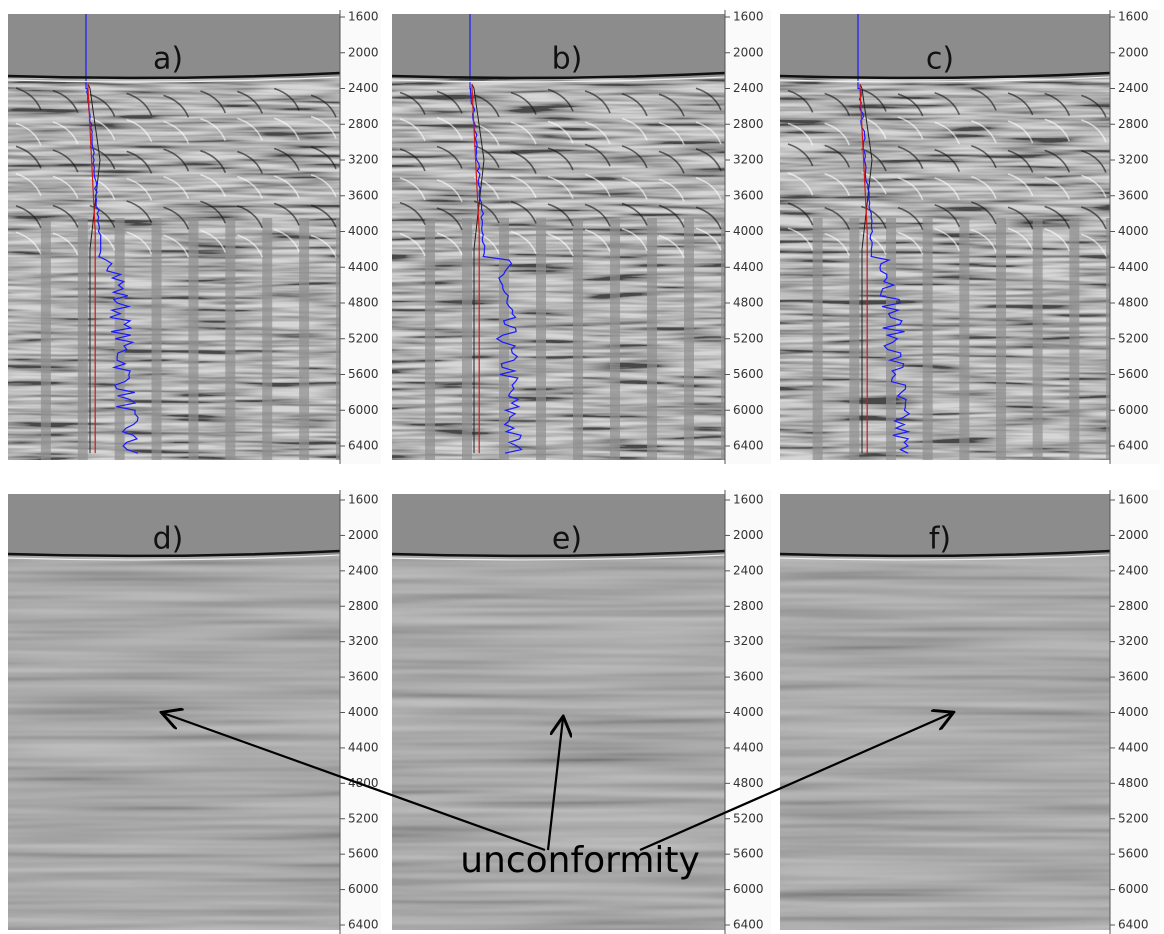 This screenshot has height=934, width=1164. Describe the element at coordinates (748, 303) in the screenshot. I see `tick-label: 4800` at that location.